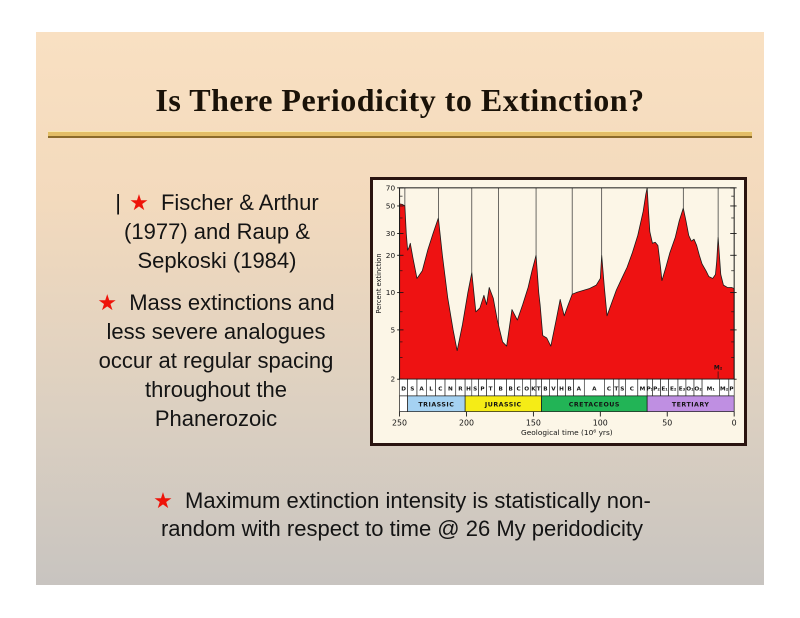 Image resolution: width=800 pixels, height=618 pixels. Describe the element at coordinates (561, 256) in the screenshot. I see `periodicity-marker-lines` at that location.